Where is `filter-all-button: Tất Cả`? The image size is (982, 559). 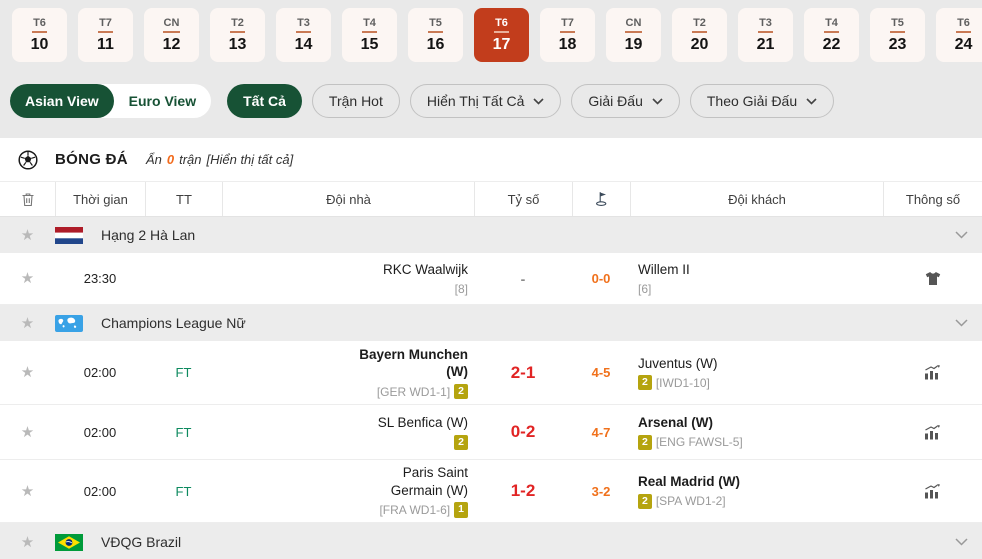 filter-all-button: Tất Cả is located at coordinates (264, 101).